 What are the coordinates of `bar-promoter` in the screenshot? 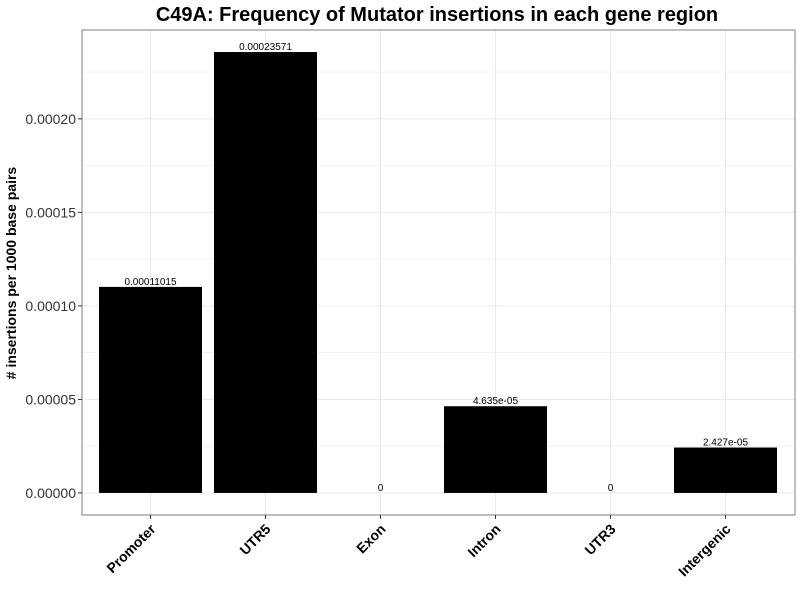 It's located at (150, 389).